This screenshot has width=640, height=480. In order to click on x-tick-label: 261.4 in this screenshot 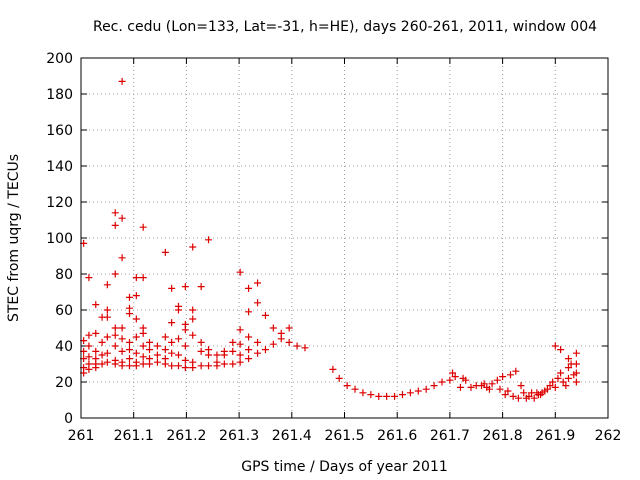, I will do `click(292, 436)`.